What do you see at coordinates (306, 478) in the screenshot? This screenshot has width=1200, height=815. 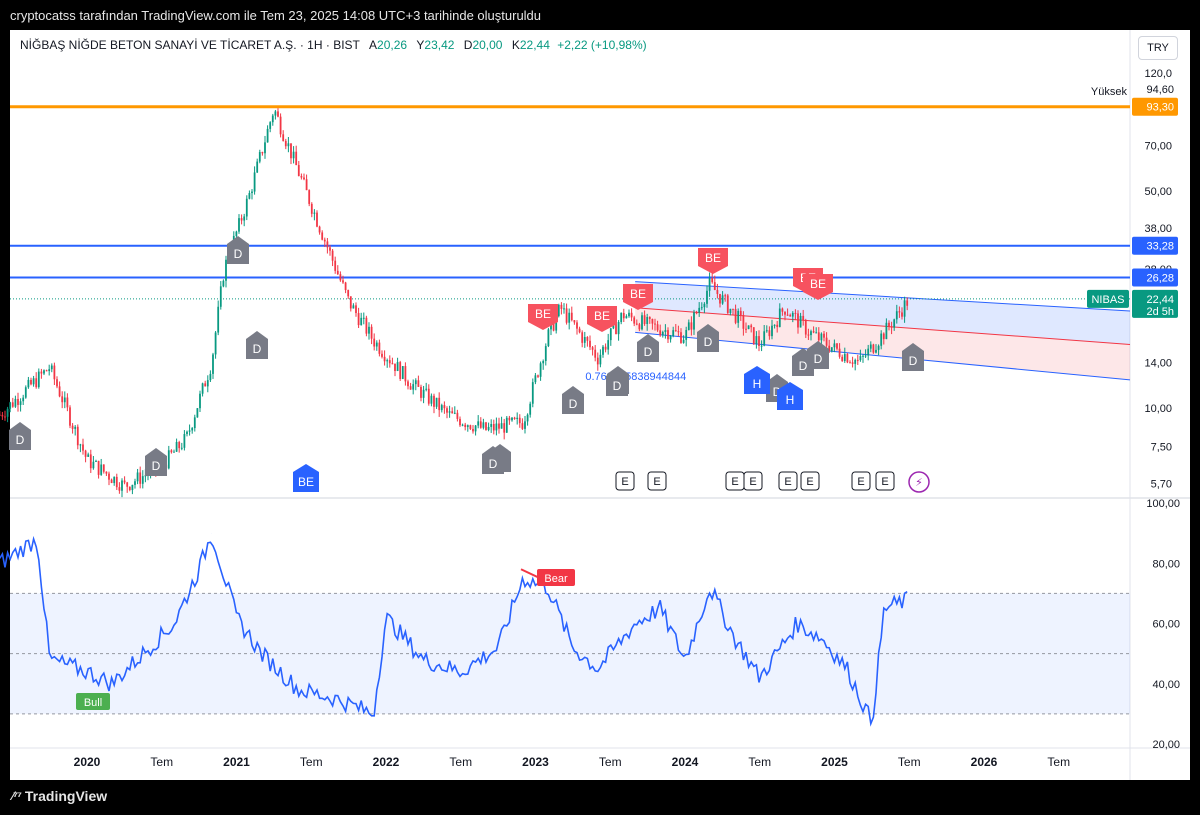 I see `be-marker-blue: BE` at bounding box center [306, 478].